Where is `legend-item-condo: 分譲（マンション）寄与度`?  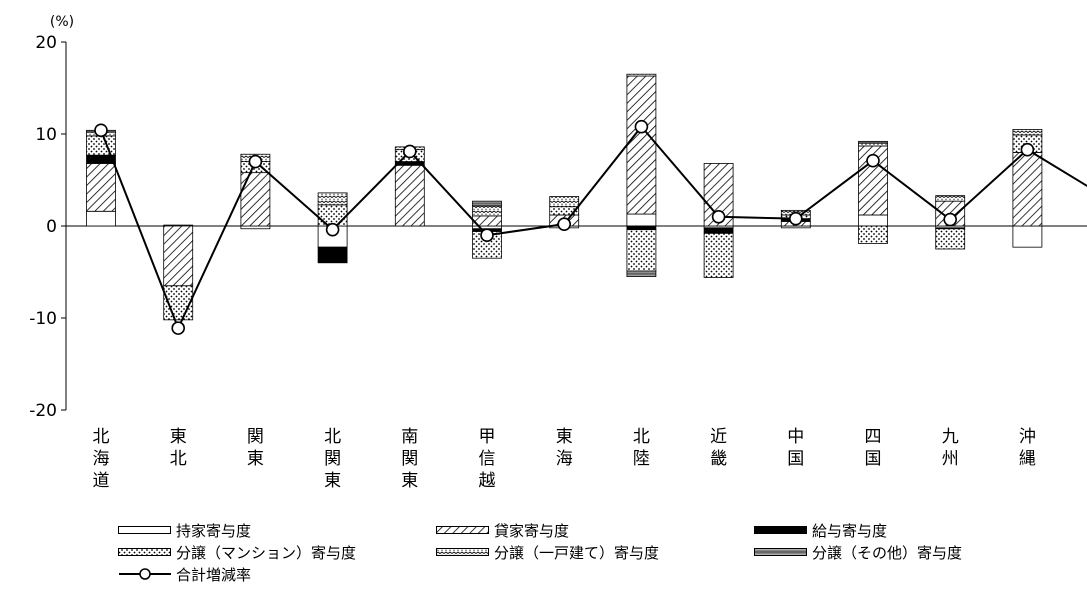
legend-item-condo: 分譲（マンション）寄与度 is located at coordinates (237, 552).